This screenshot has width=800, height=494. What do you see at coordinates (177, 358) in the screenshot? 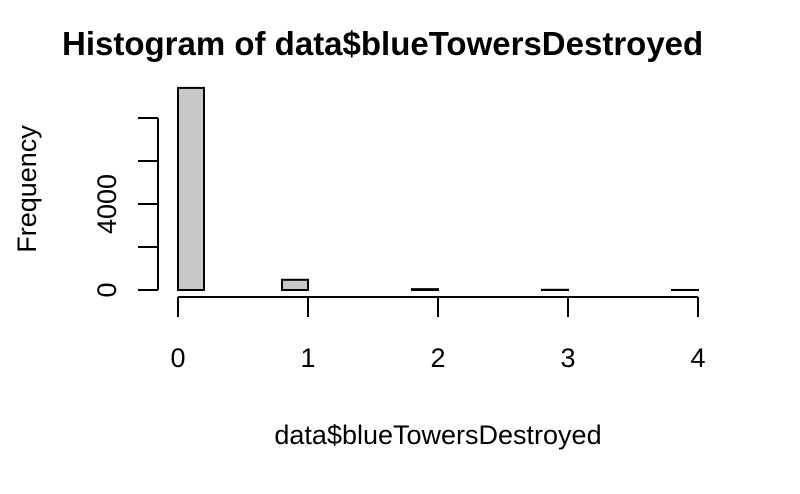
I see `x-tick-label: 0` at bounding box center [177, 358].